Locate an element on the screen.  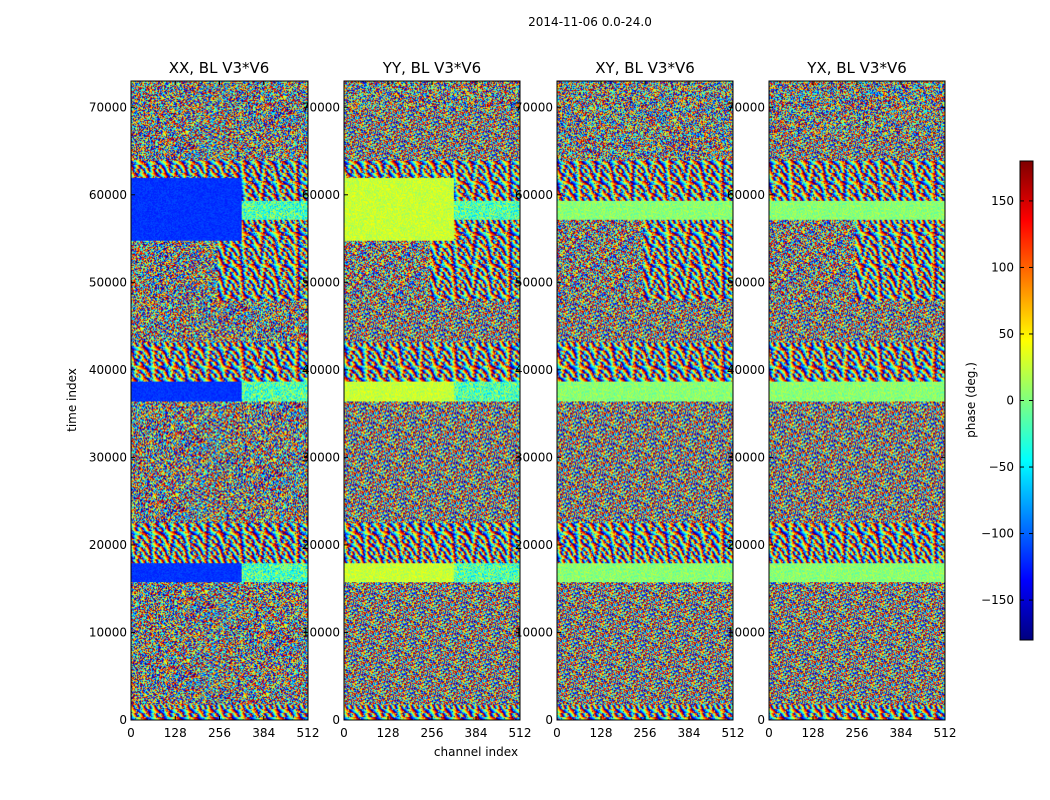
colorbar-tick-label: −150 is located at coordinates (997, 600).